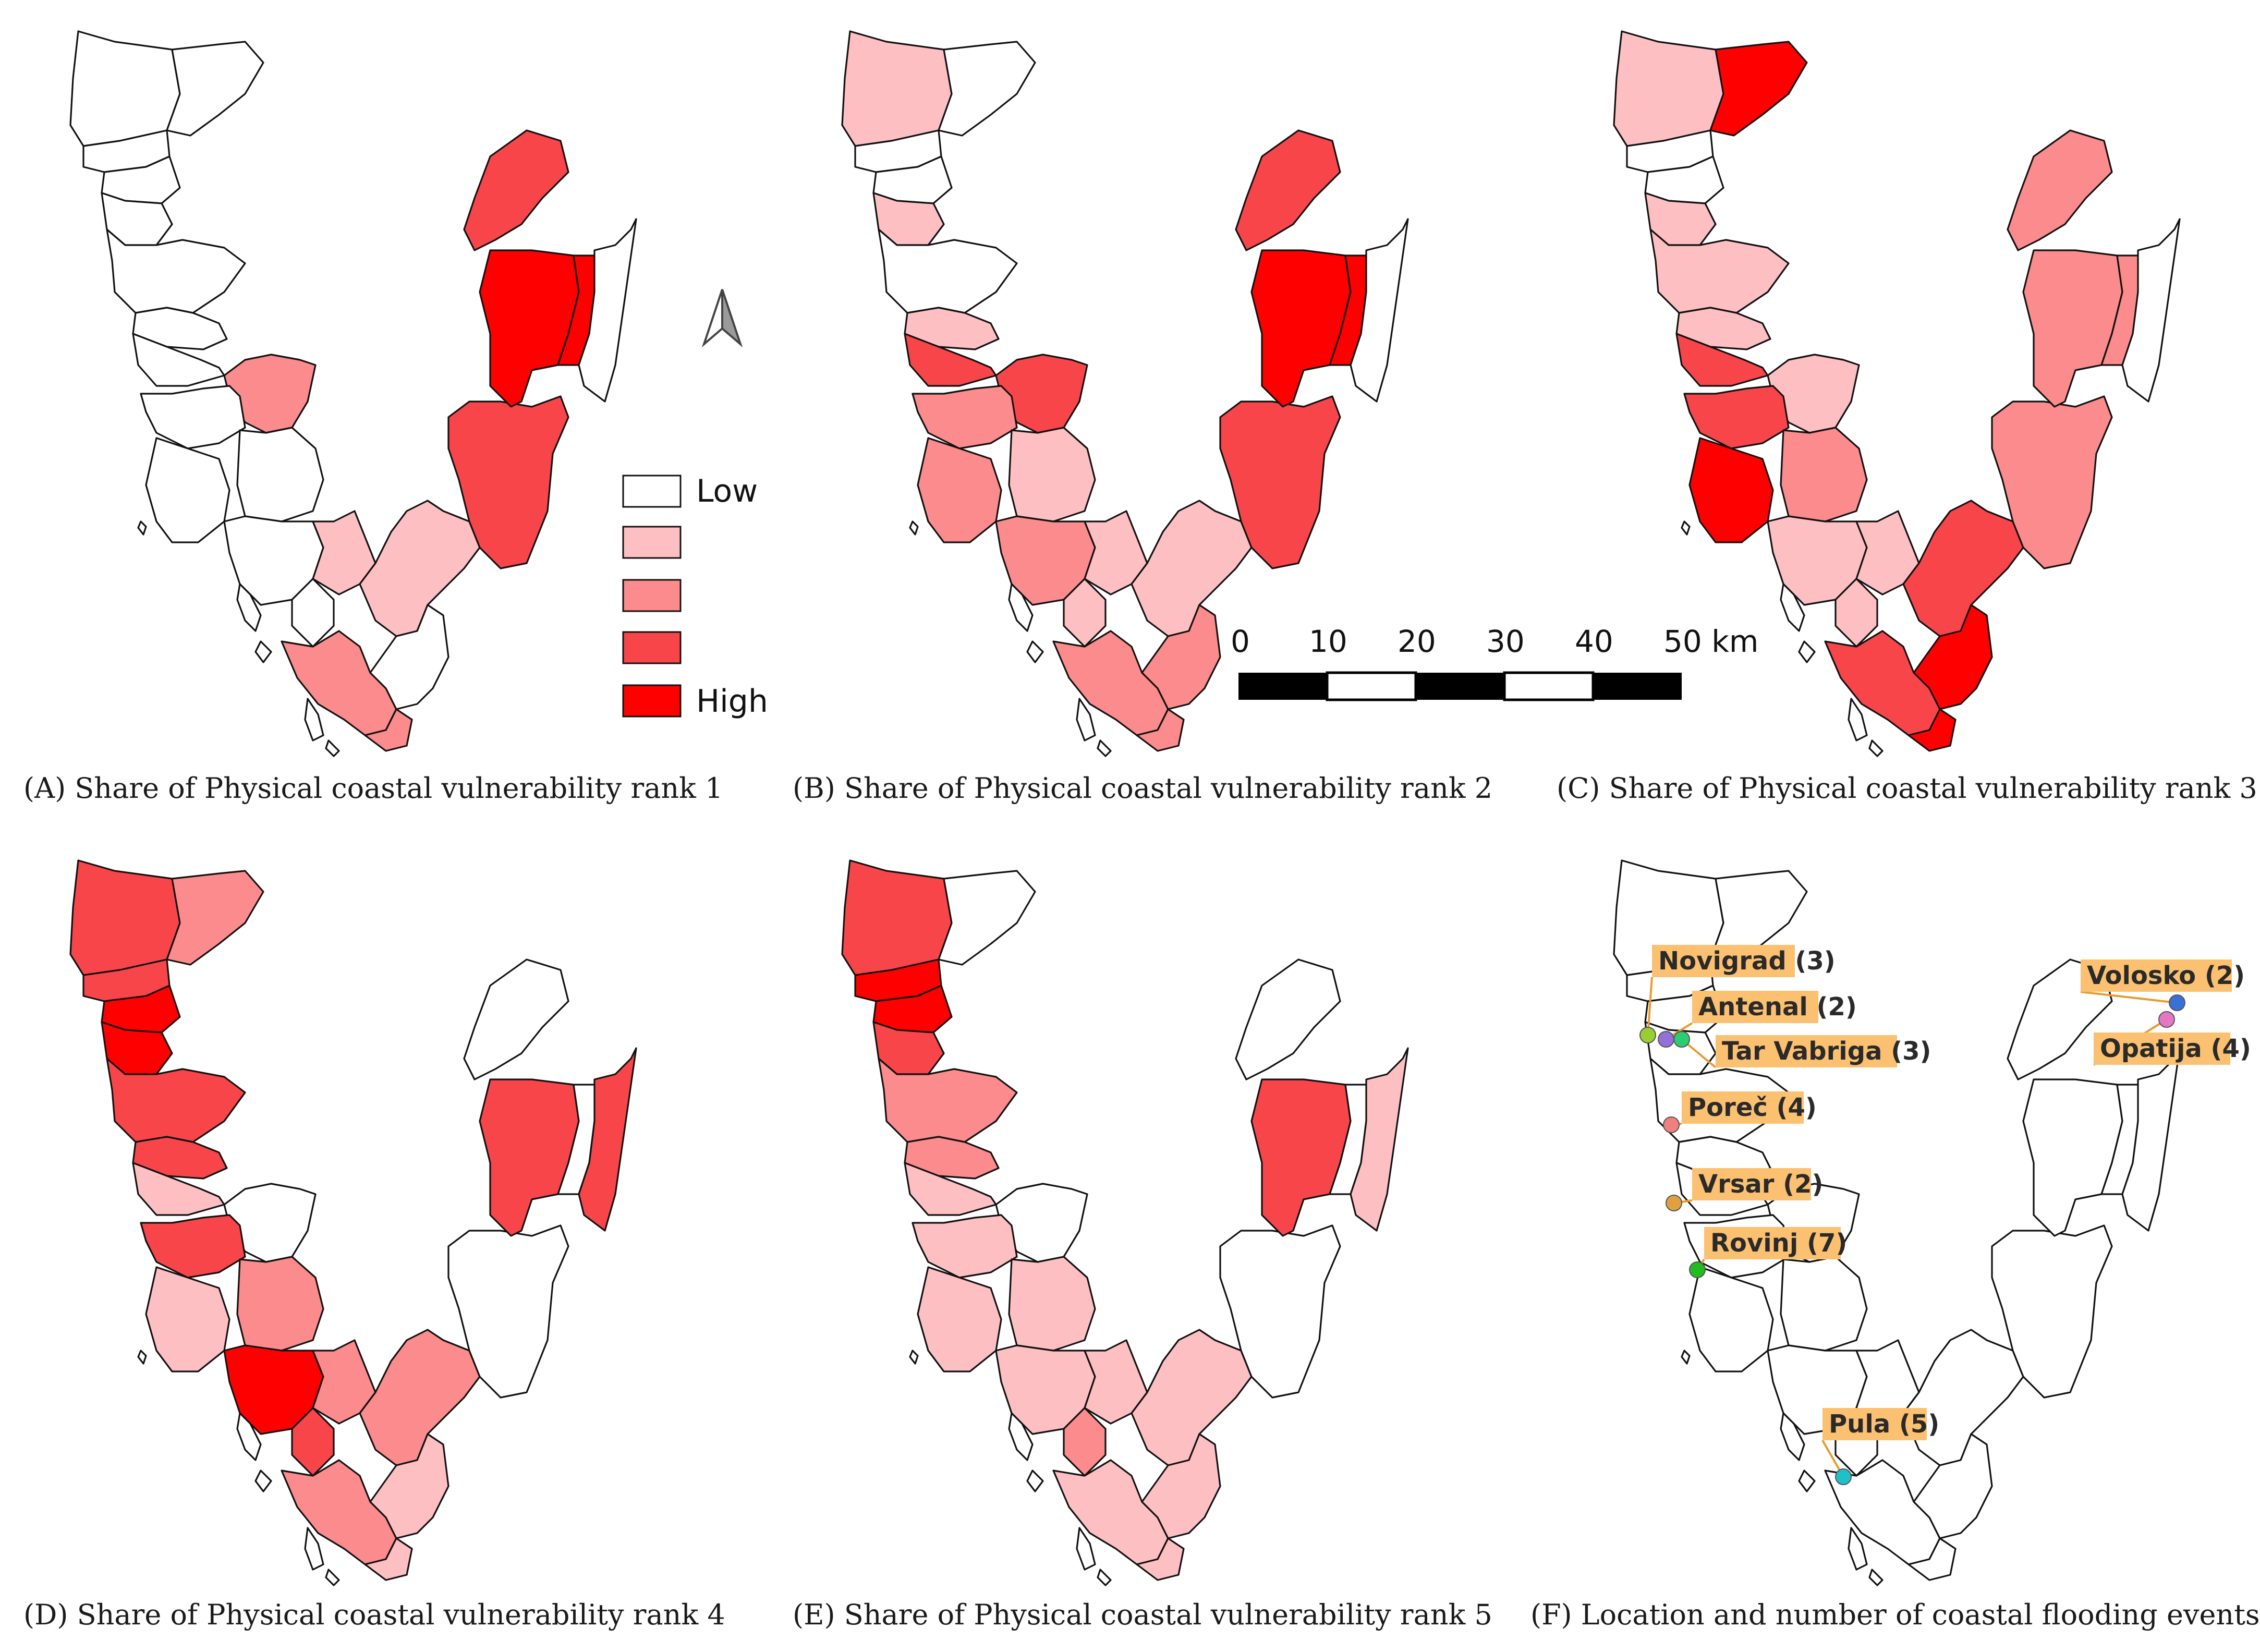  Describe the element at coordinates (353, 394) in the screenshot. I see `map-panel-a` at that location.